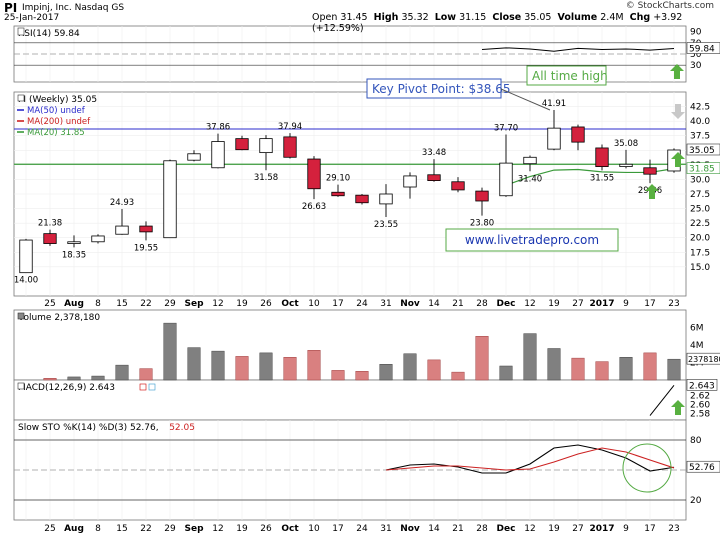 This screenshot has width=720, height=537. I want to click on volume-title: Volume 2,378,180, so click(59, 318).